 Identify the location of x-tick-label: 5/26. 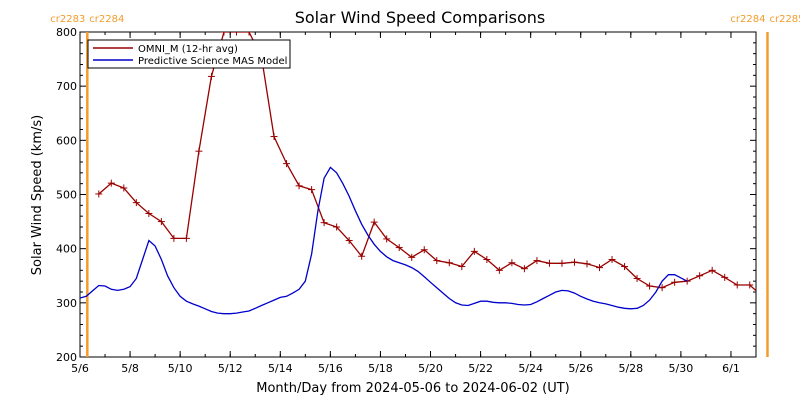
(580, 368).